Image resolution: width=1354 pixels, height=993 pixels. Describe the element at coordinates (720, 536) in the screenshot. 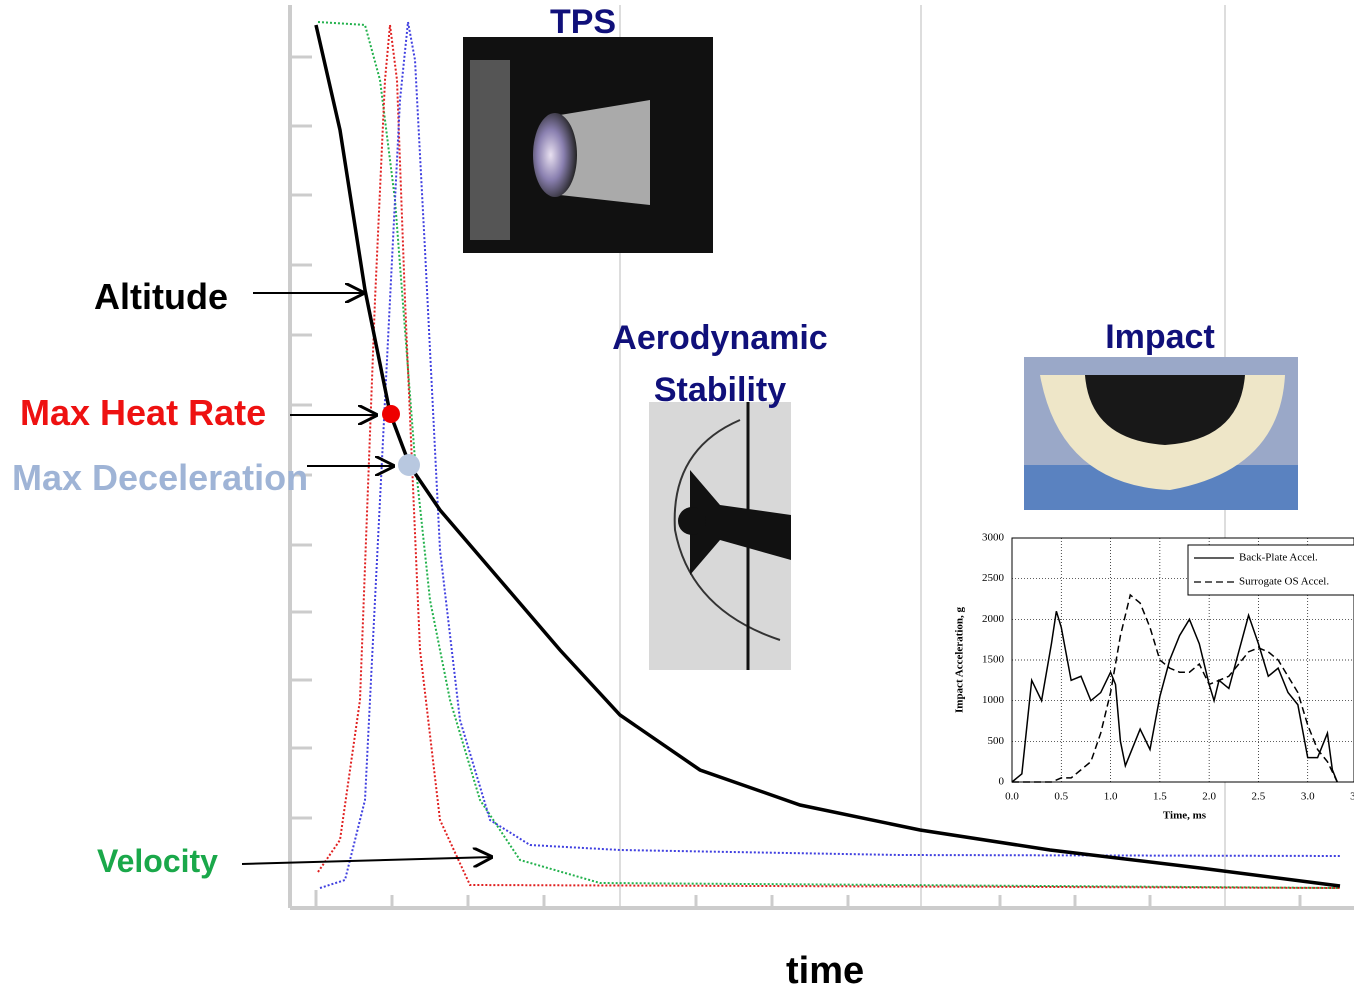

I see `aero-photo` at that location.